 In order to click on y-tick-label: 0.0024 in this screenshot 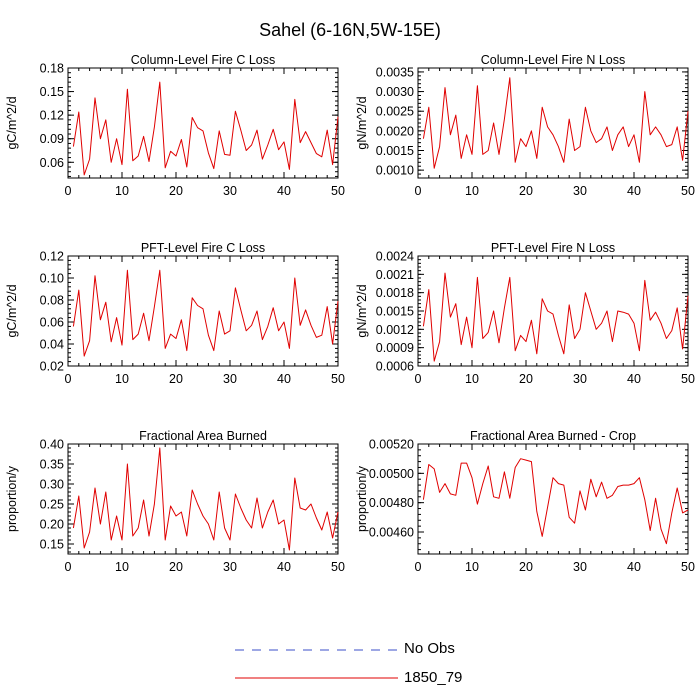, I will do `click(395, 257)`.